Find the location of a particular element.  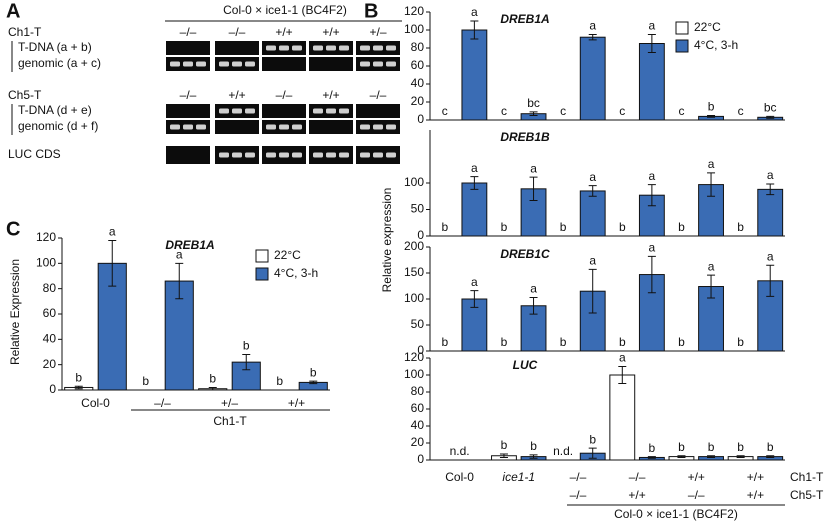

row-label: Ch5-T is located at coordinates (807, 495).